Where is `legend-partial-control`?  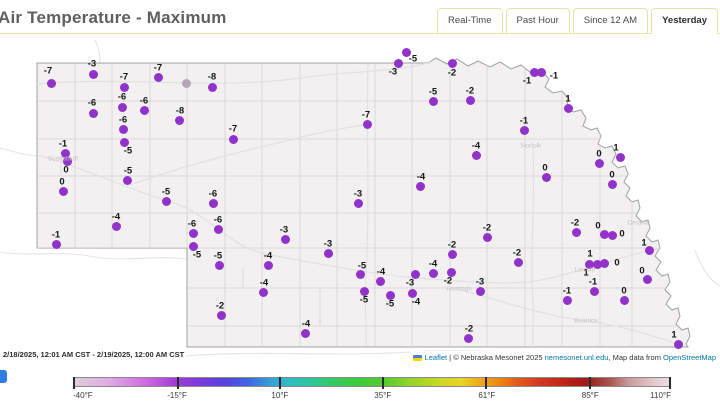
legend-partial-control is located at coordinates (3, 376).